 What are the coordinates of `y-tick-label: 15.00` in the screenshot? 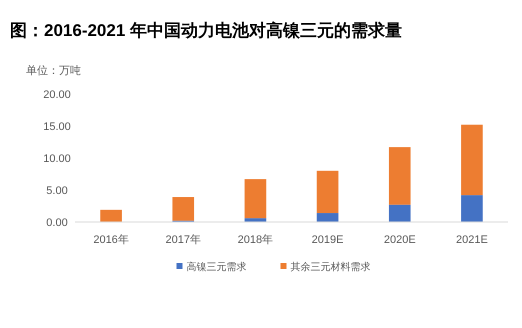 It's located at (57, 127).